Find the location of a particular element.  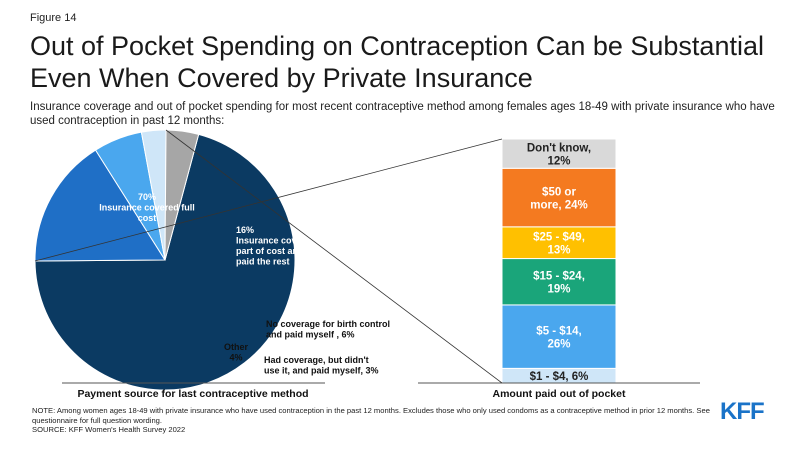

bar-segment-label-1: $1 - $4, 6% is located at coordinates (559, 377).